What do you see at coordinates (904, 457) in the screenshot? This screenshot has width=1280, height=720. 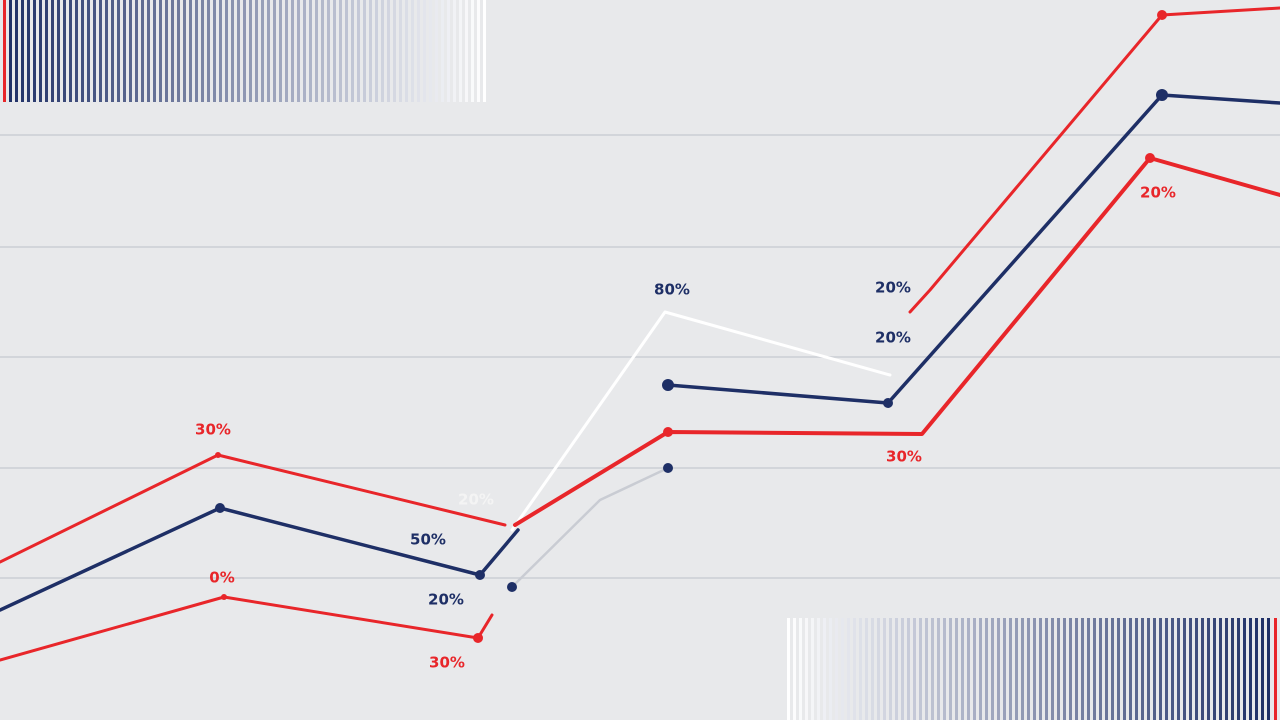 I see `label: 30%` at bounding box center [904, 457].